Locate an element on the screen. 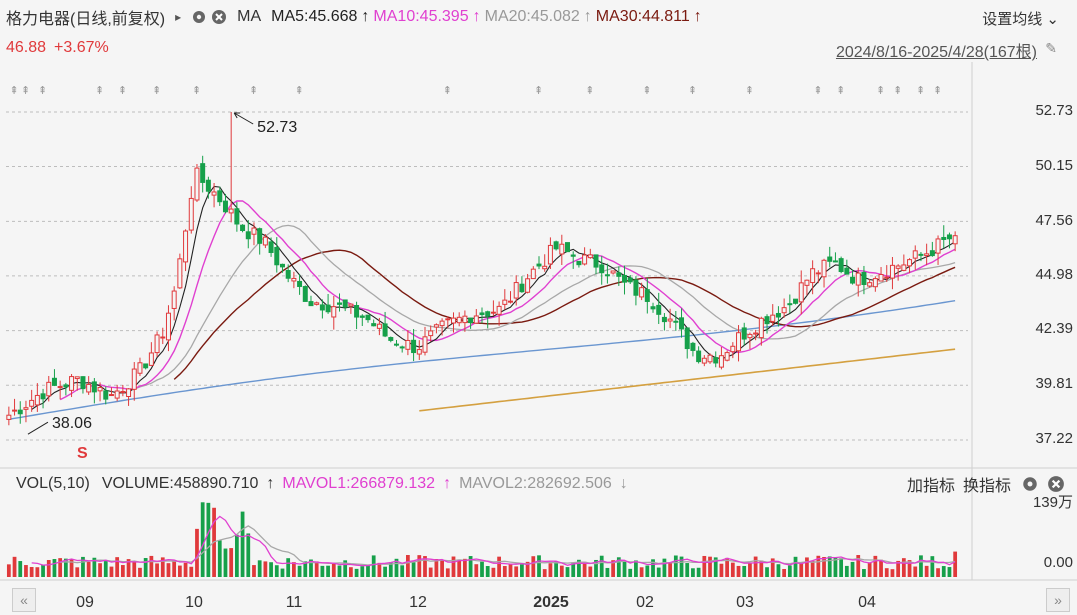 The width and height of the screenshot is (1077, 615). x-tick-label: 09 is located at coordinates (85, 602).